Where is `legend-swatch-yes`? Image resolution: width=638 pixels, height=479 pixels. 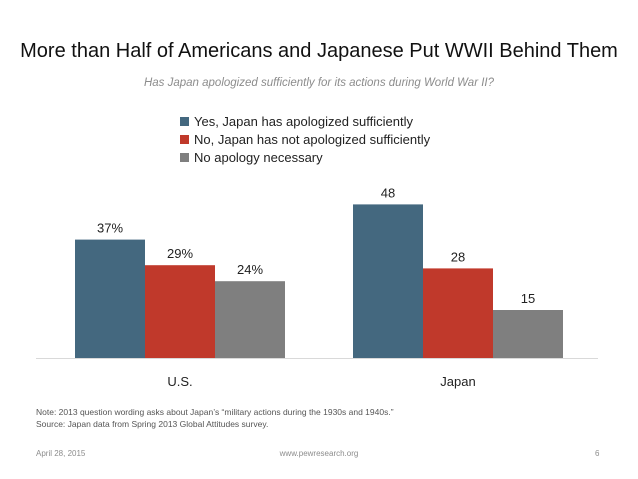 legend-swatch-yes is located at coordinates (184, 121).